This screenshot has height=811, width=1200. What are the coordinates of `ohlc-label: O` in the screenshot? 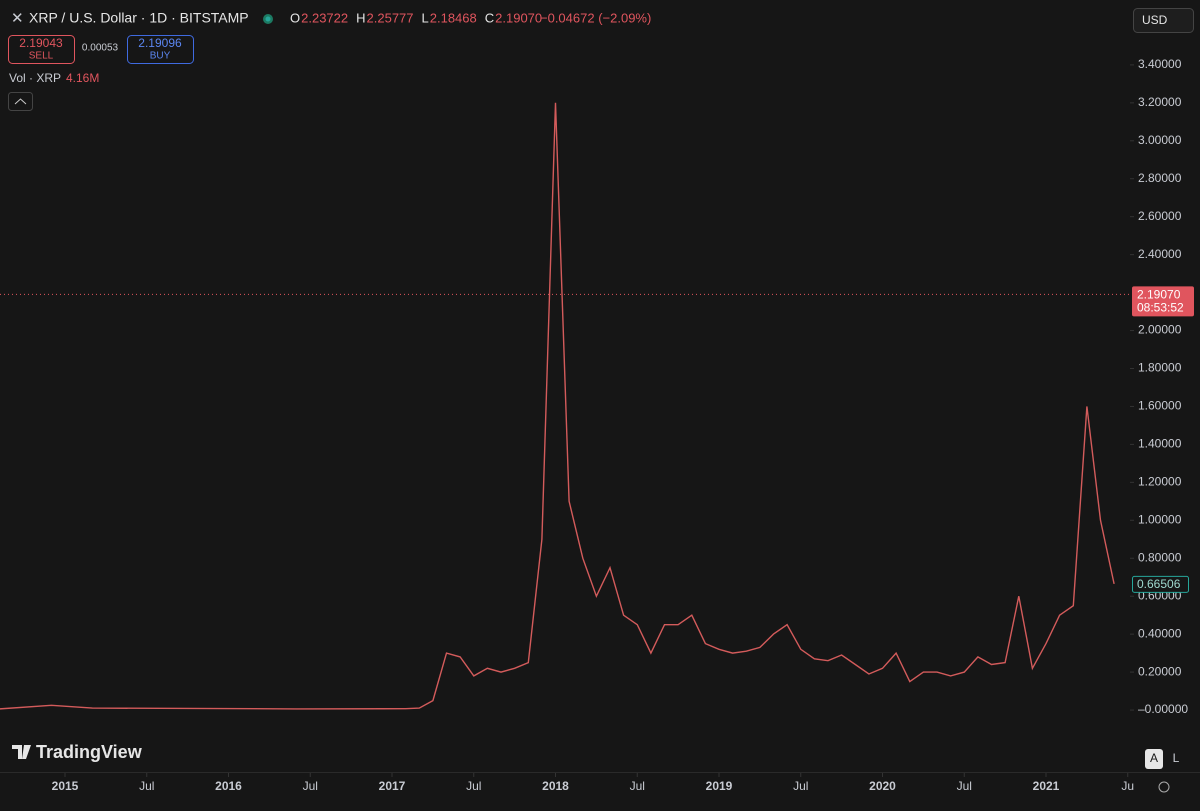 It's located at (295, 17).